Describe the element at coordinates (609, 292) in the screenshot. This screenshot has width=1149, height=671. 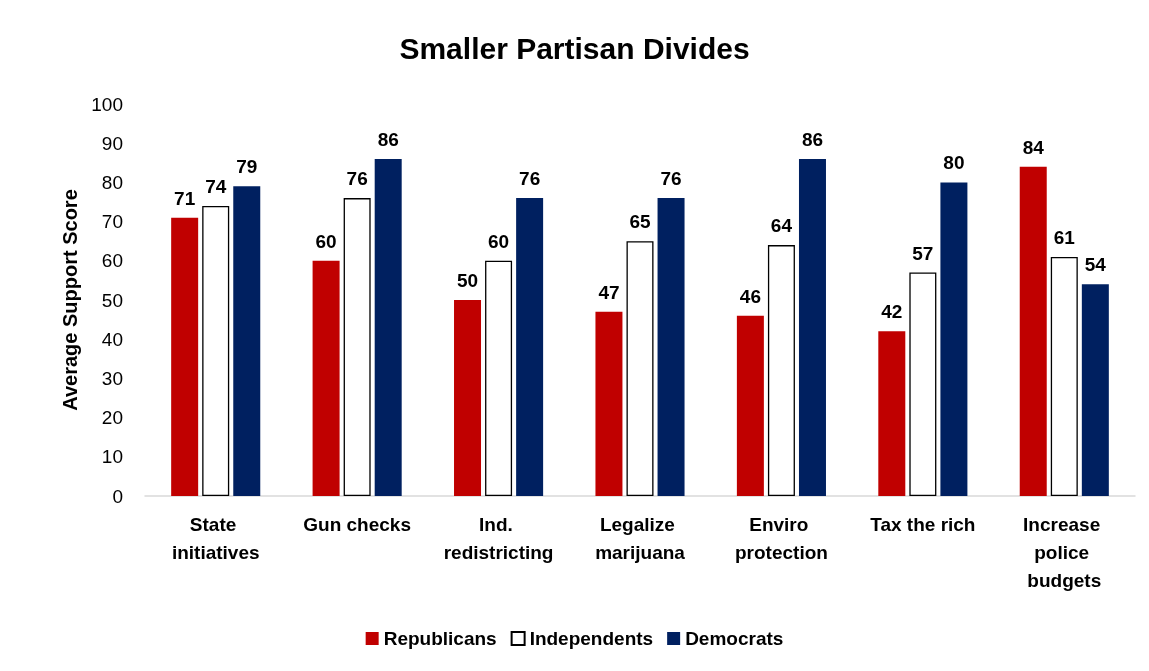
I see `data-label: 47` at that location.